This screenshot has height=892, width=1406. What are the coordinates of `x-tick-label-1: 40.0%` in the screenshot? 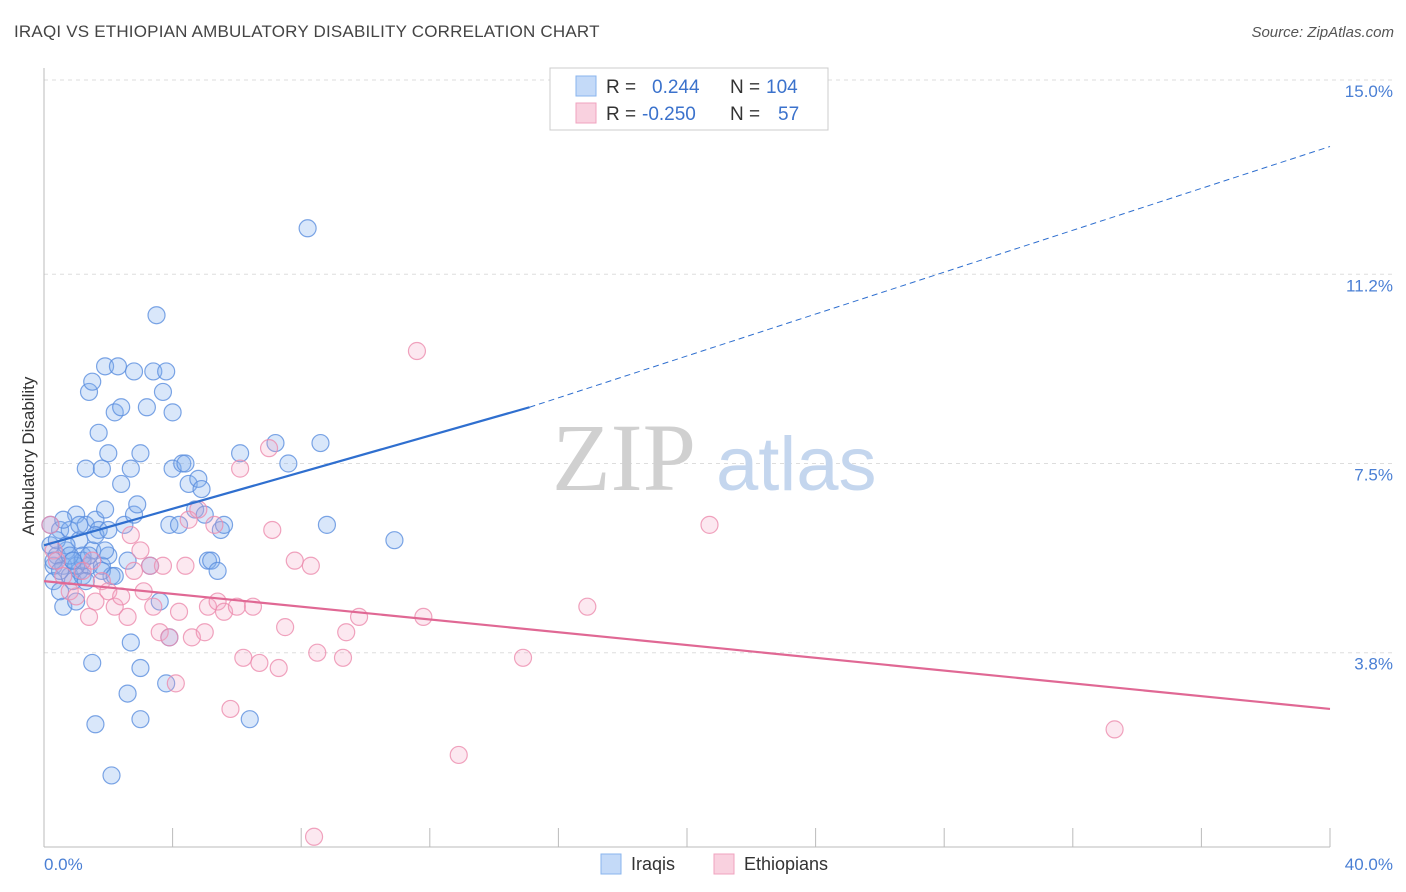 It's located at (1369, 864).